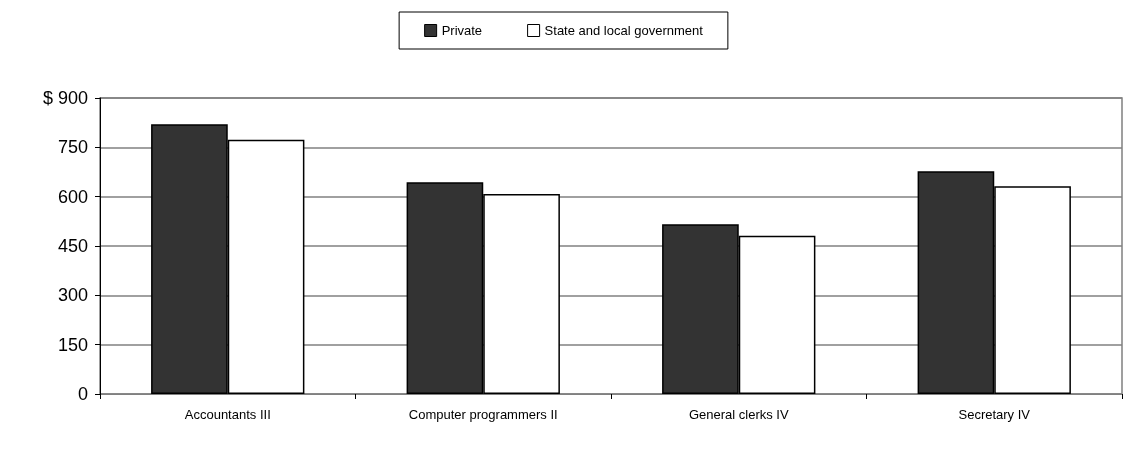 The image size is (1127, 451). Describe the element at coordinates (72, 246) in the screenshot. I see `y-tick-label: 450` at that location.